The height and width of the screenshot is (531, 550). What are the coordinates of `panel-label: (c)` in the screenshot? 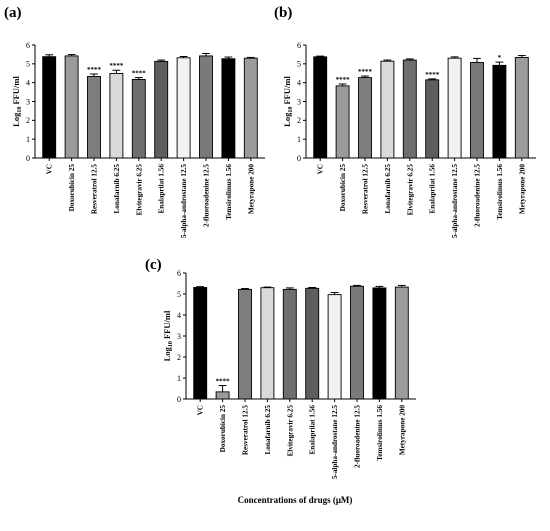 It's located at (153, 265).